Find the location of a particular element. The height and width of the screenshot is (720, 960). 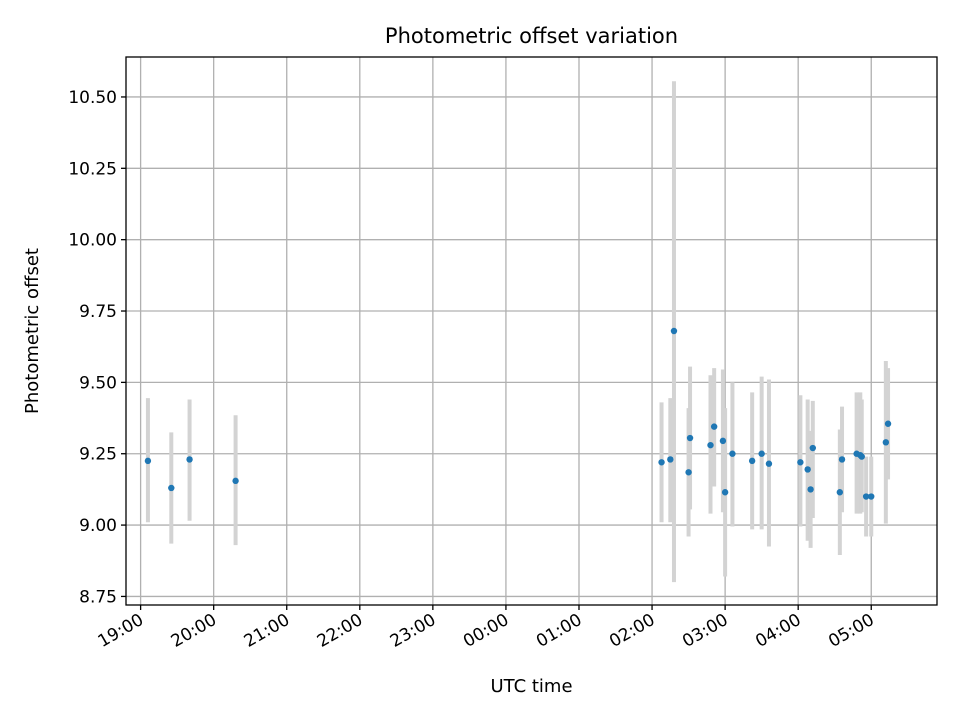

y-tick-label: 10.50 is located at coordinates (92, 98).